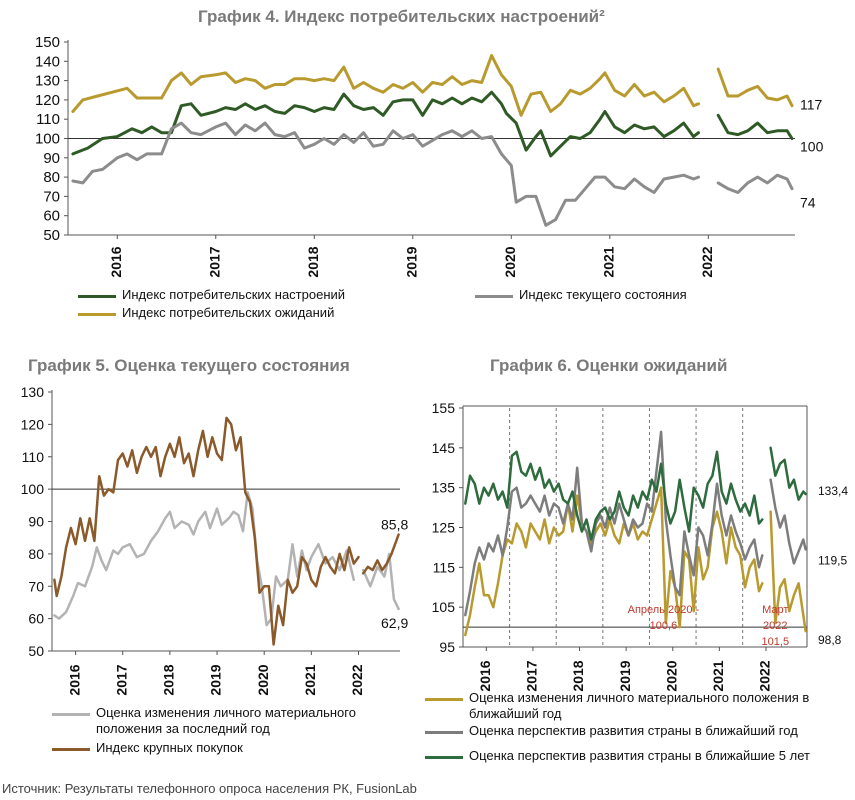 This screenshot has width=855, height=800. Describe the element at coordinates (447, 647) in the screenshot. I see `y-tick-label: 95` at that location.